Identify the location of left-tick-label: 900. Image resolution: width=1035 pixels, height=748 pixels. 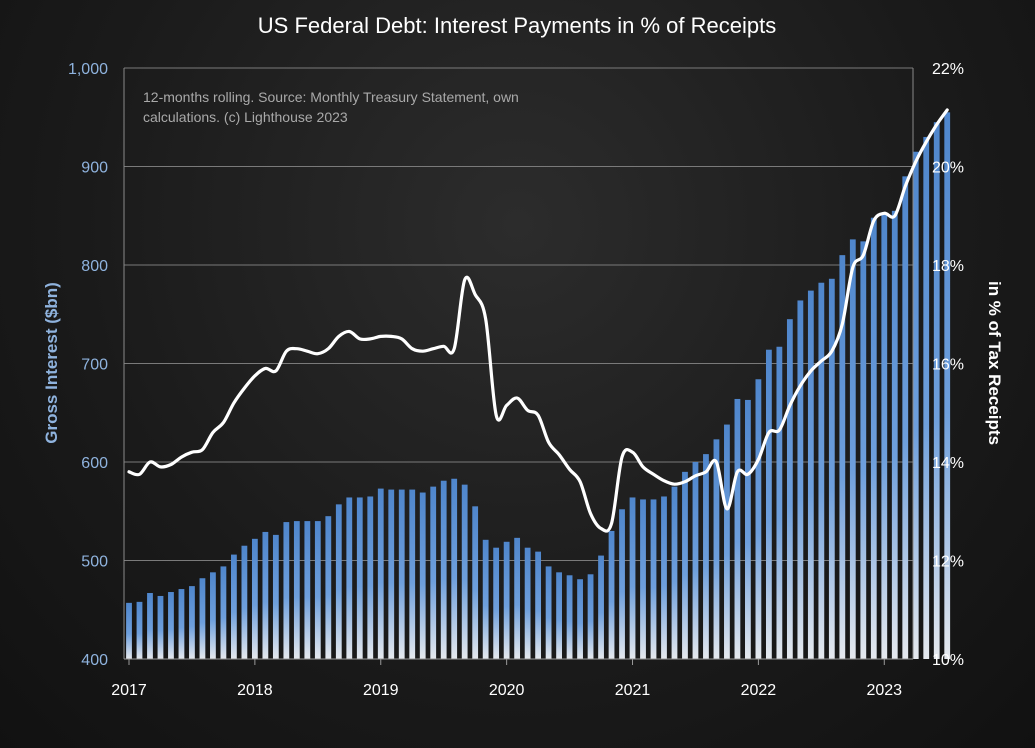
(94, 168).